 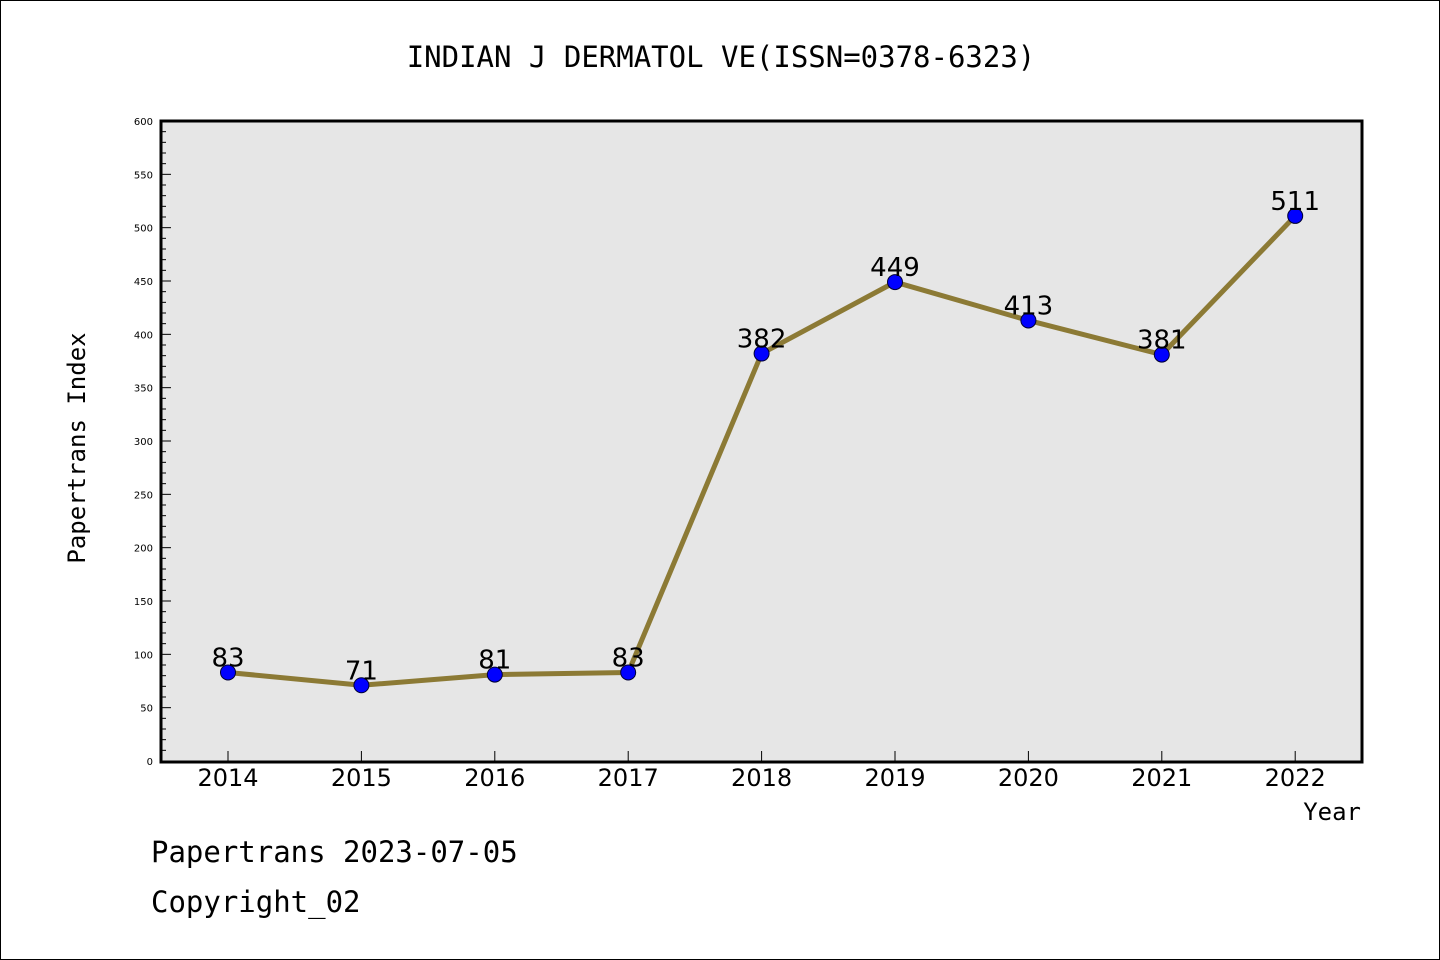 What do you see at coordinates (761, 778) in the screenshot?
I see `x-tick-label: 2018` at bounding box center [761, 778].